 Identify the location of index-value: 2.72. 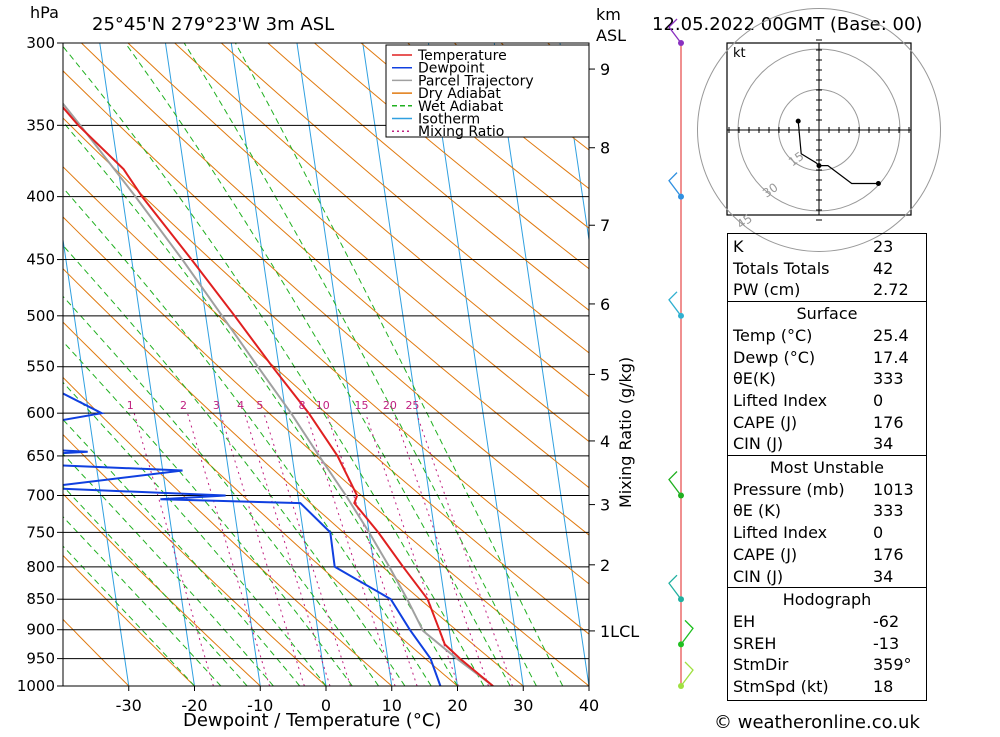
(891, 290).